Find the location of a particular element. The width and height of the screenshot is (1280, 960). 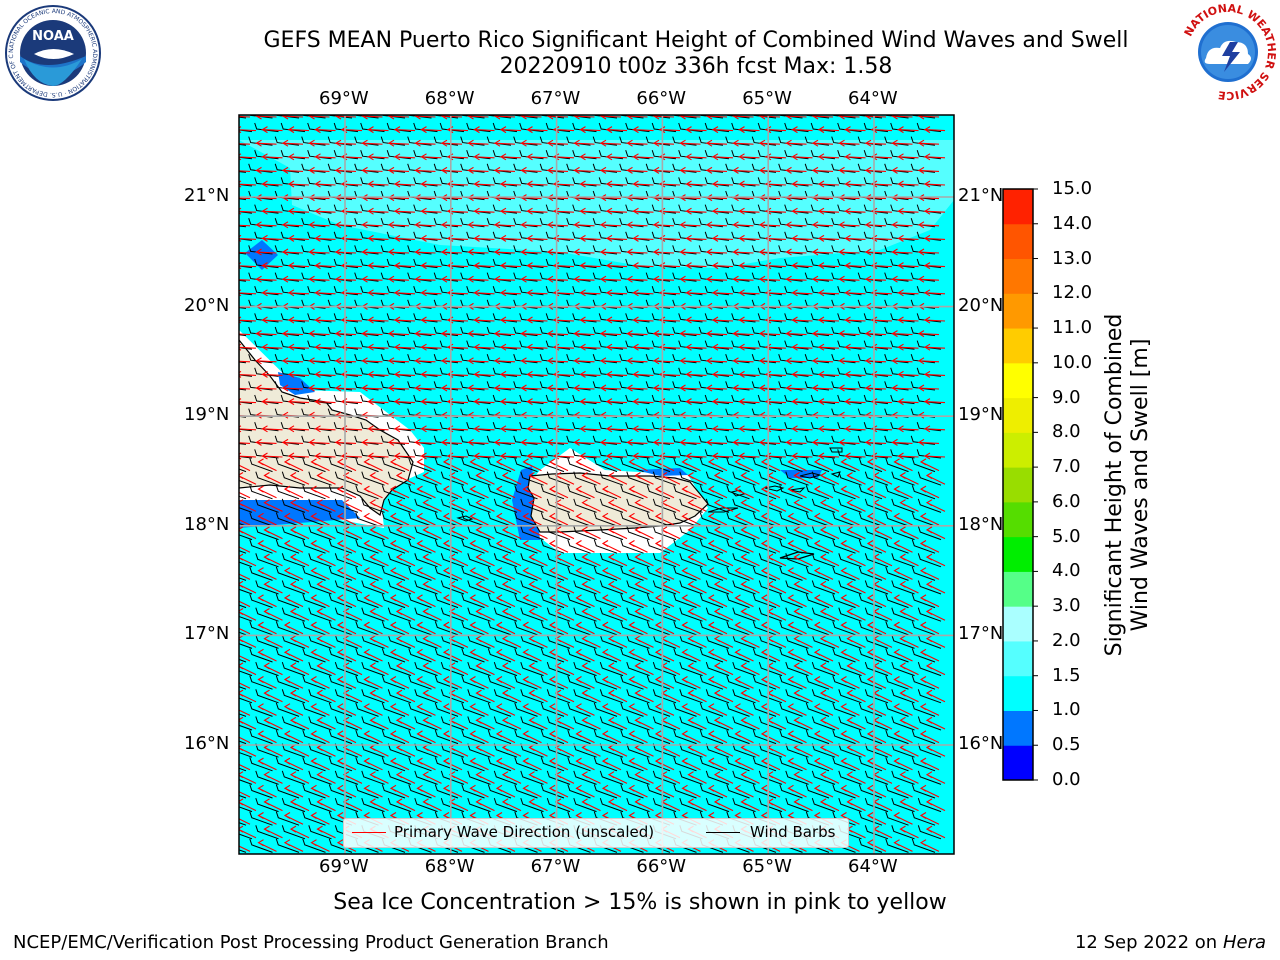

lon-label-top: 68°W is located at coordinates (449, 98).